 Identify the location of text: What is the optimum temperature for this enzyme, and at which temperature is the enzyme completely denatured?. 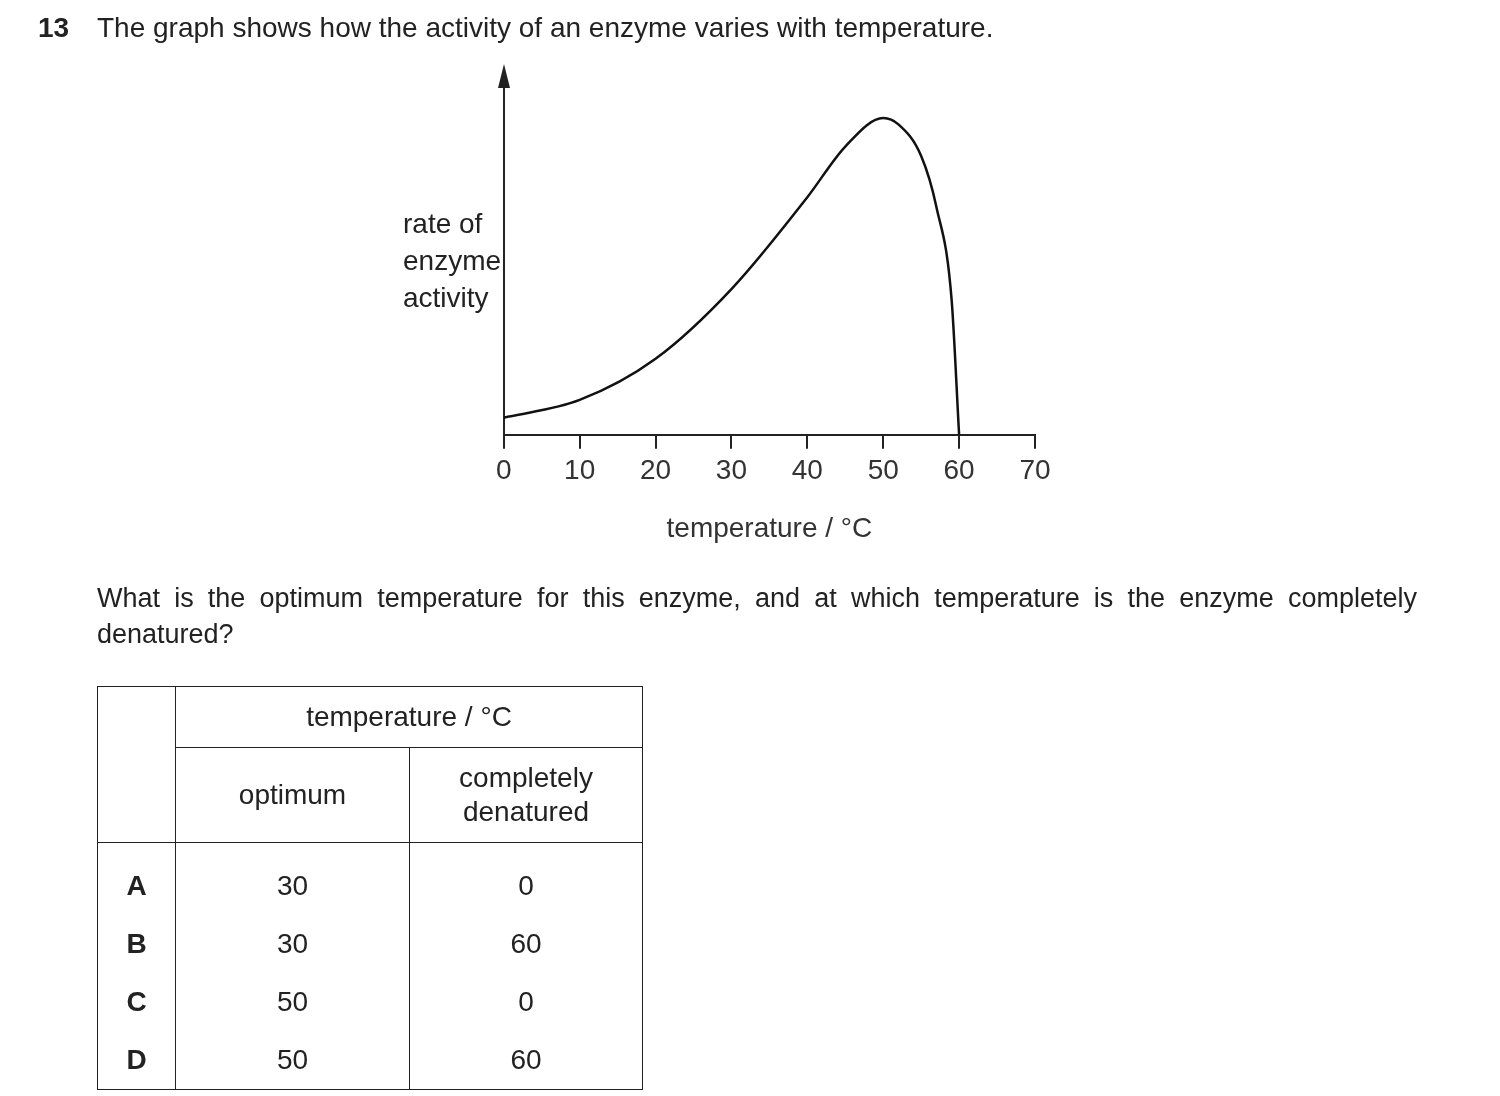
(757, 616).